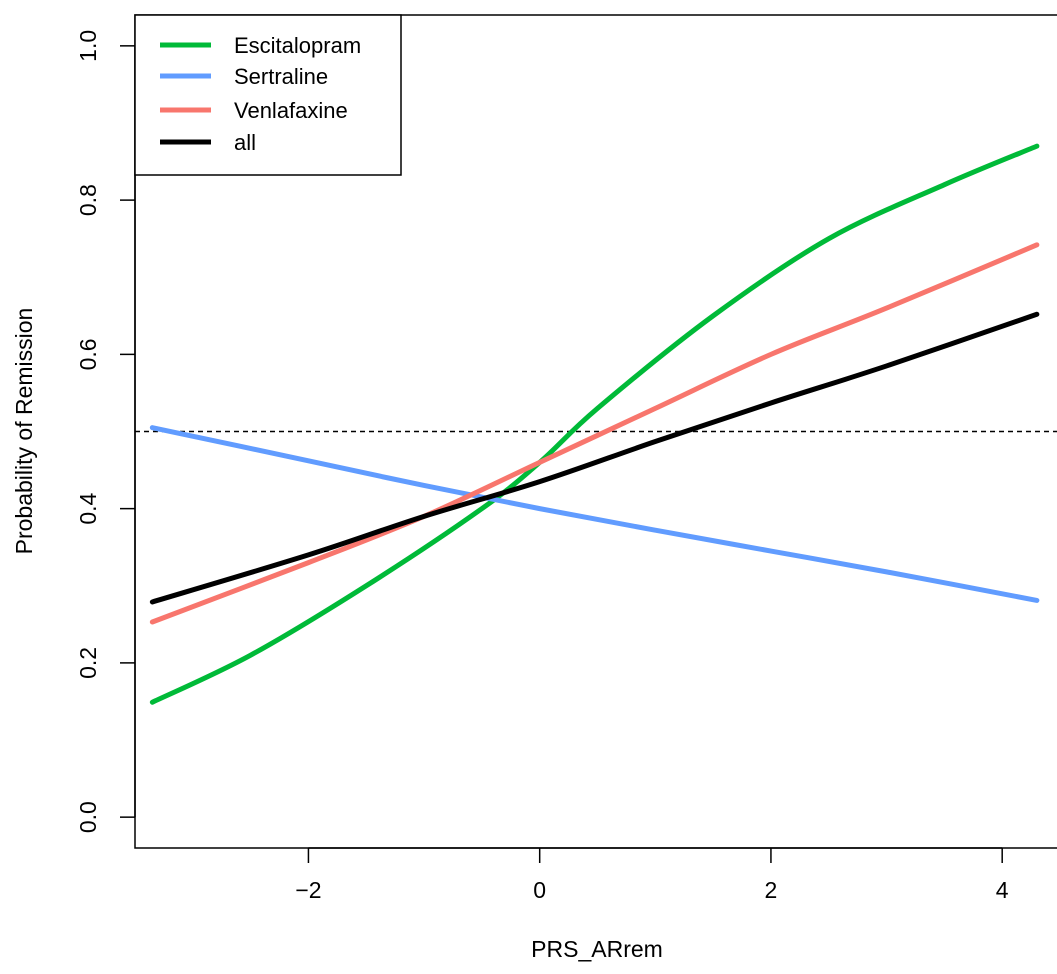 Image resolution: width=1057 pixels, height=974 pixels. What do you see at coordinates (771, 890) in the screenshot?
I see `x-tick-label-2: 2` at bounding box center [771, 890].